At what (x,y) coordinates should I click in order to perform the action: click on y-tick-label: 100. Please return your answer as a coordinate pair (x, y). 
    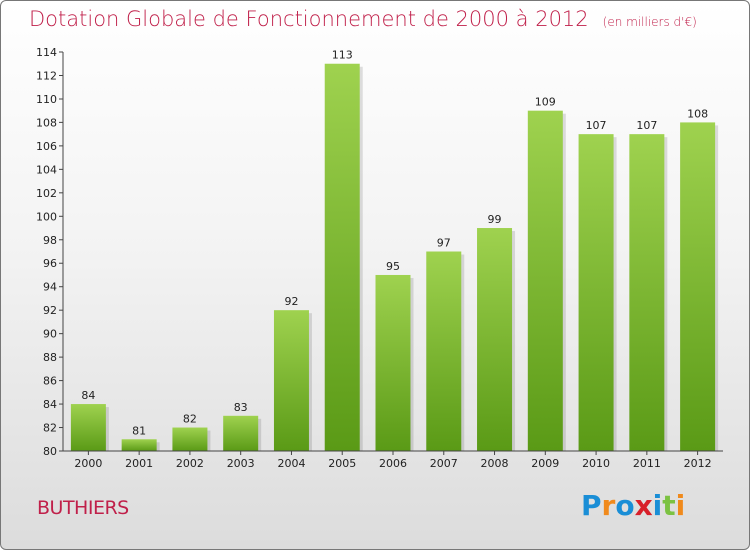
    Looking at the image, I should click on (46, 216).